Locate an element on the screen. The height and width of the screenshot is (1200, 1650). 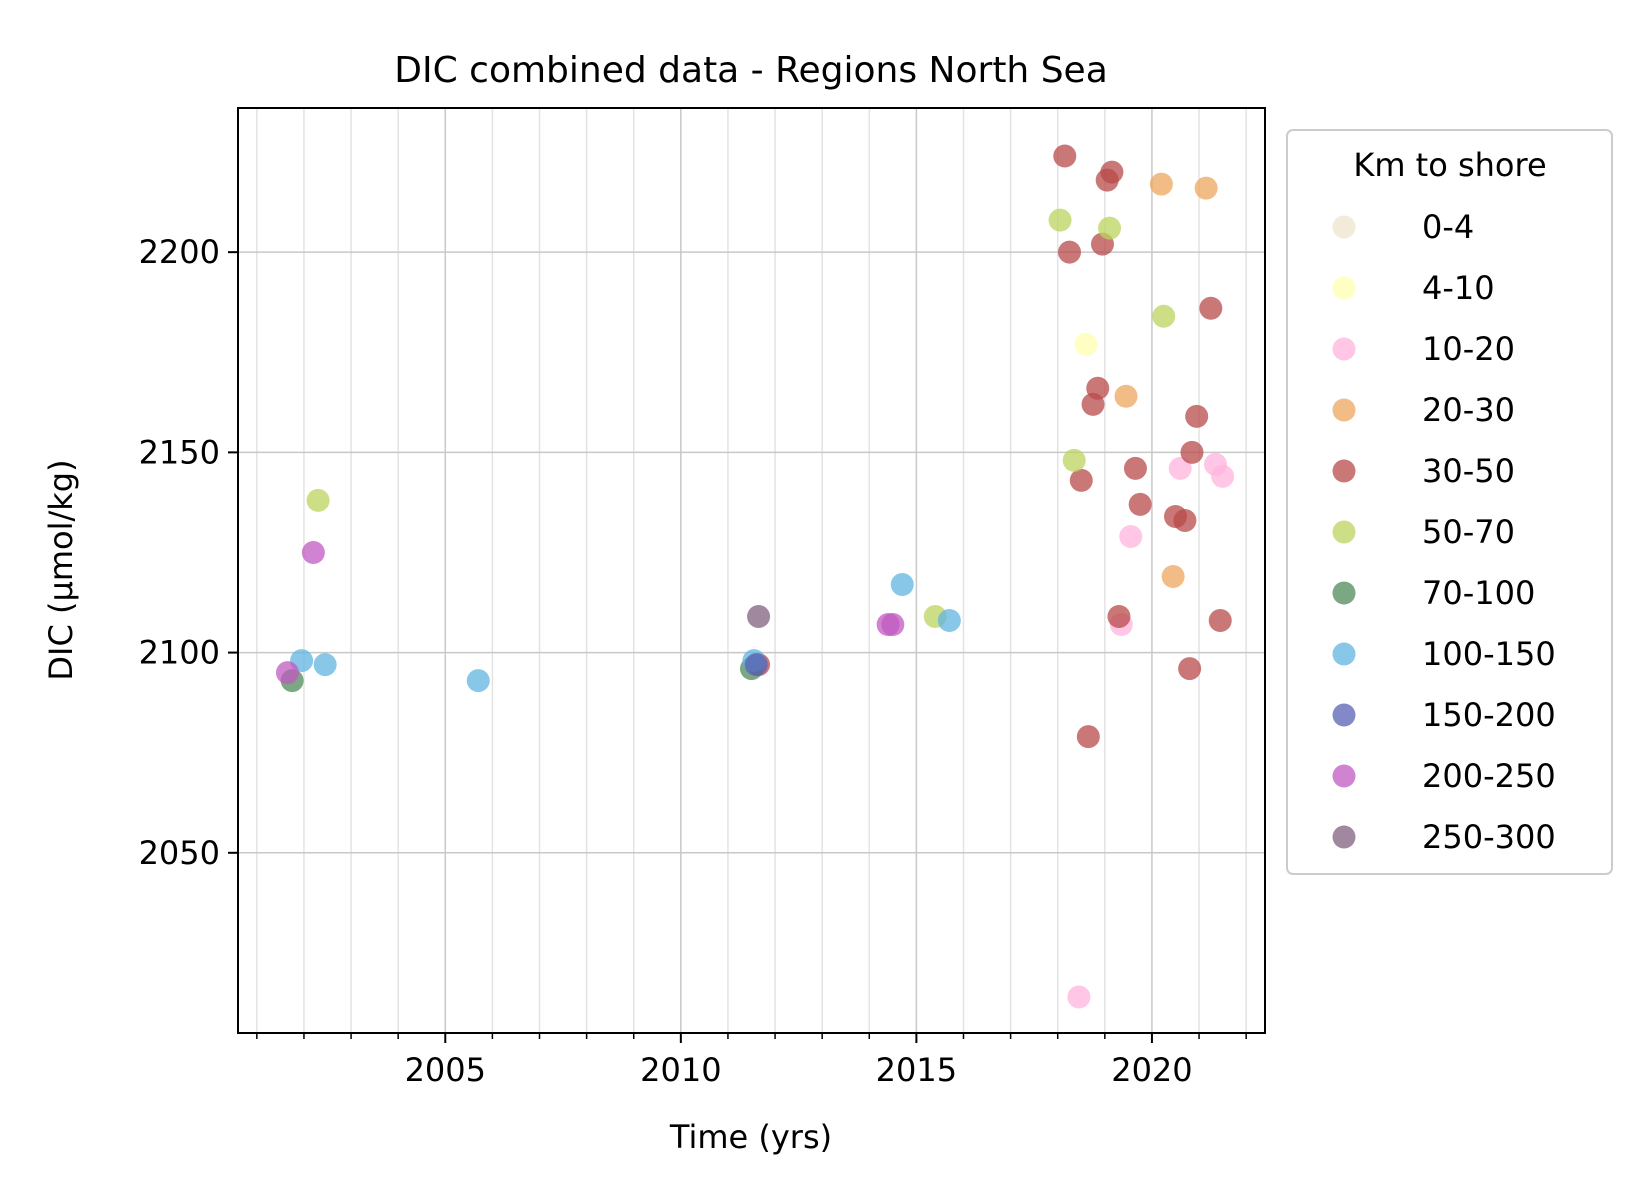
x-tick-label: 2015 is located at coordinates (916, 1070).